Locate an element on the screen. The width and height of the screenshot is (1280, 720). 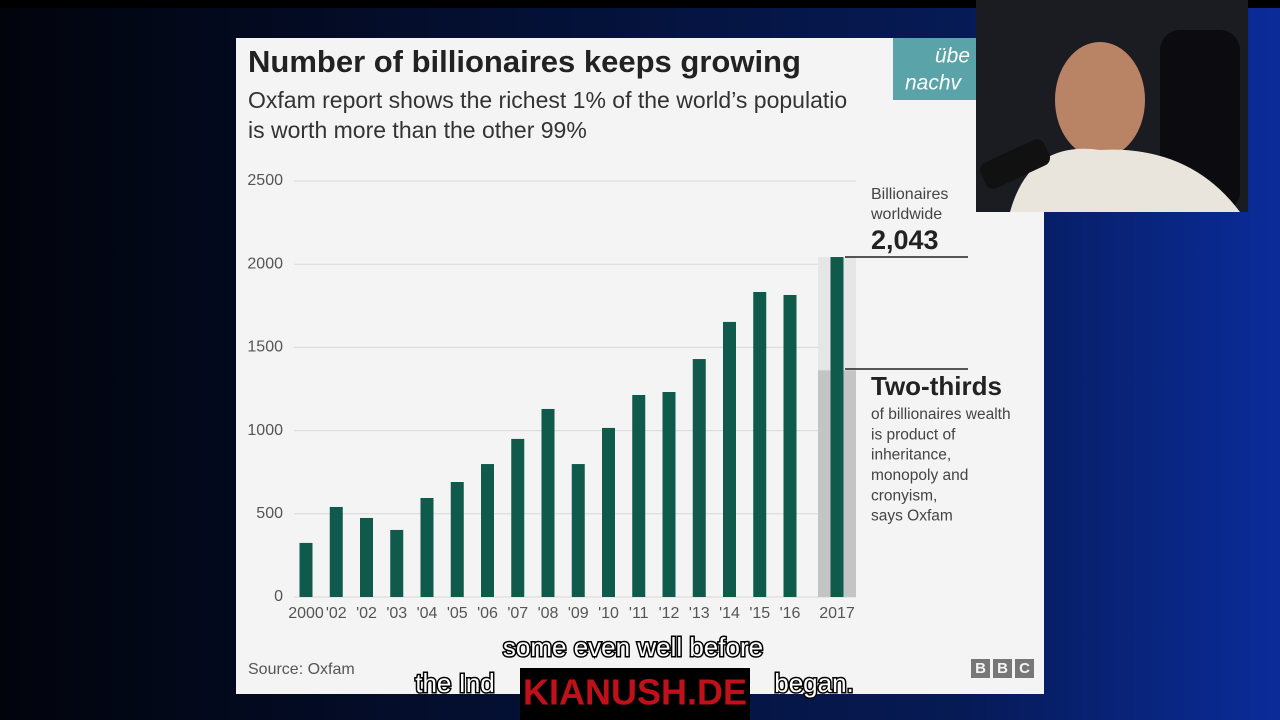
y-tick-label: 1000 is located at coordinates (265, 430).